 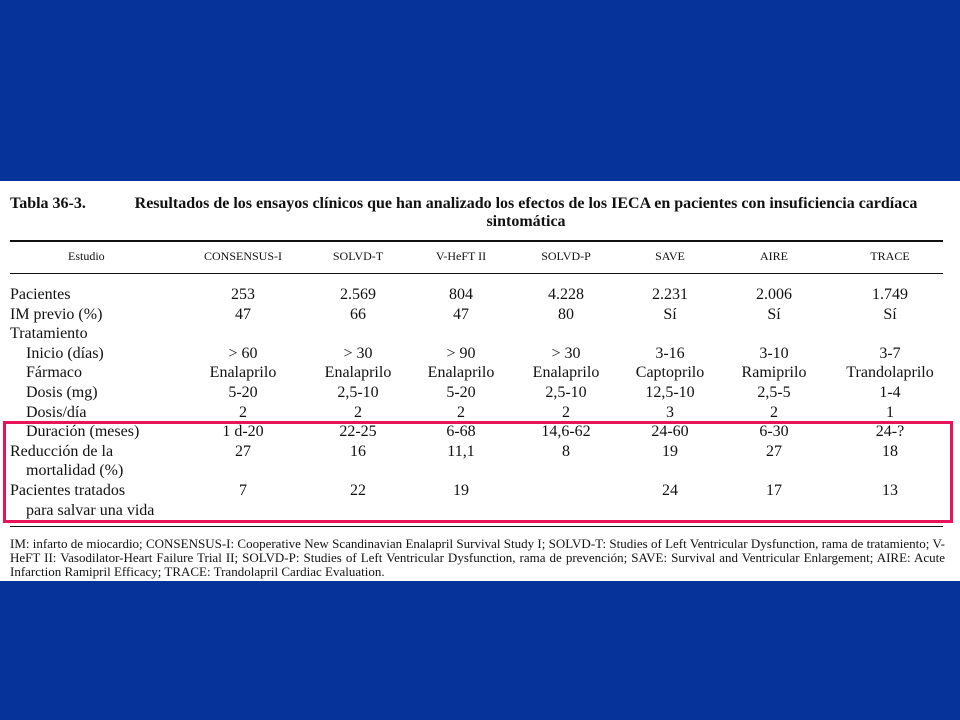 I want to click on table-cell: 253, so click(x=243, y=294).